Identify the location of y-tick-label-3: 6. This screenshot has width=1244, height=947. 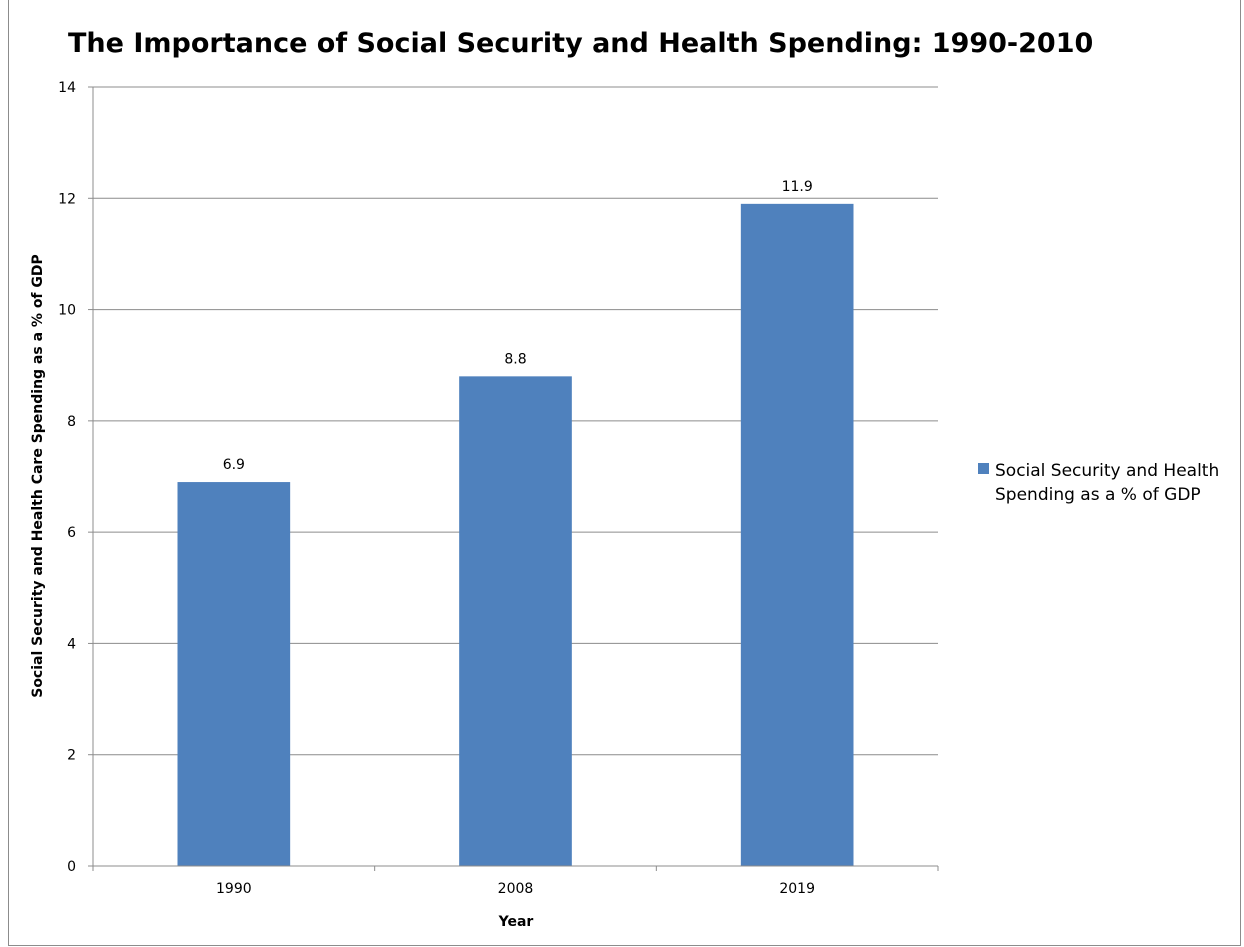
(71, 533).